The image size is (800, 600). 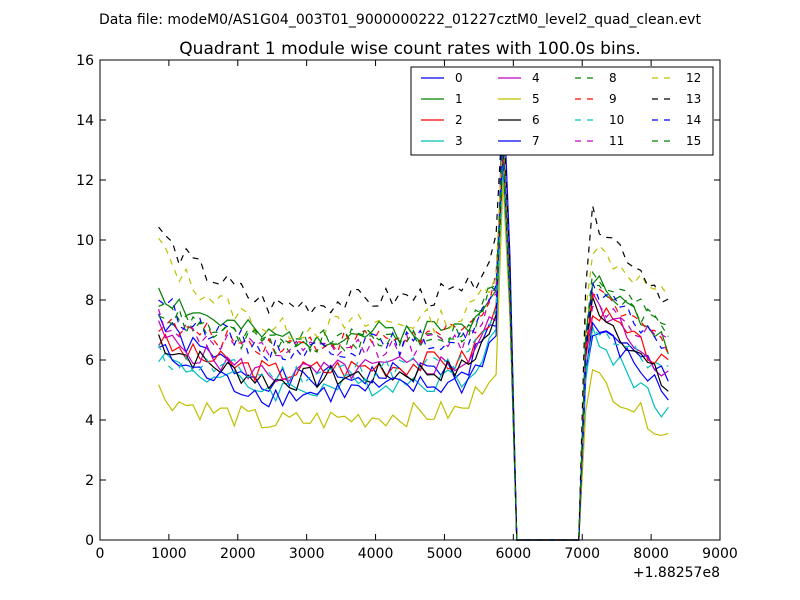 I want to click on legend-label: 13, so click(x=693, y=99).